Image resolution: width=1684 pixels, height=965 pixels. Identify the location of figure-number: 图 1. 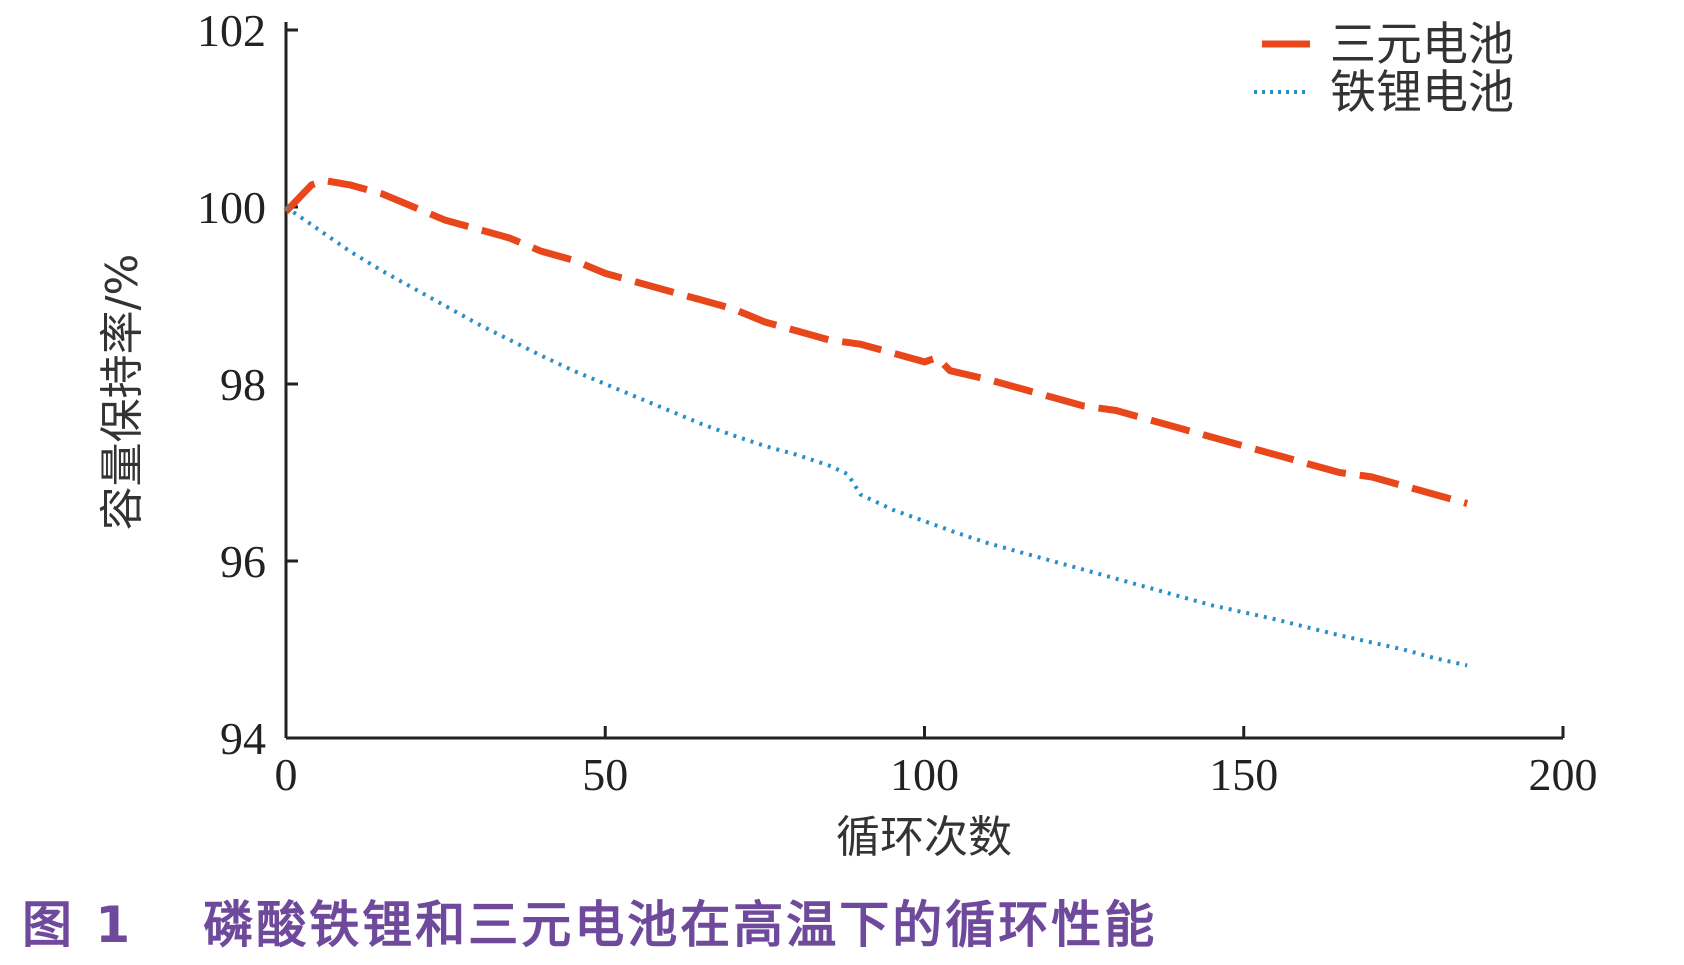
(78, 925).